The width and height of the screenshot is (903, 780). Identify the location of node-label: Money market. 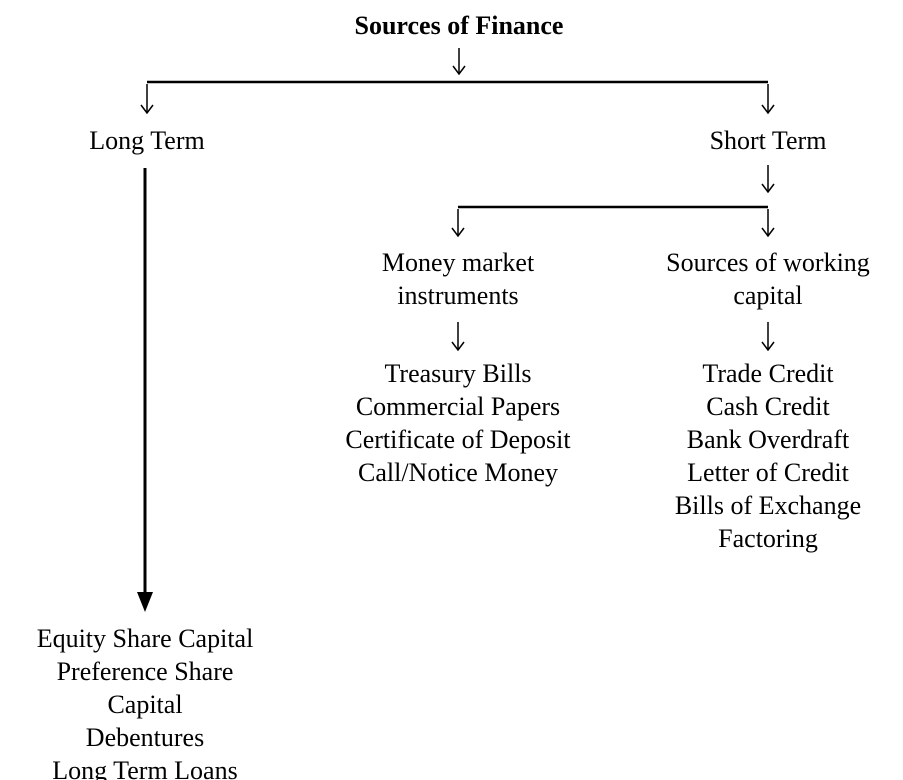
(458, 262).